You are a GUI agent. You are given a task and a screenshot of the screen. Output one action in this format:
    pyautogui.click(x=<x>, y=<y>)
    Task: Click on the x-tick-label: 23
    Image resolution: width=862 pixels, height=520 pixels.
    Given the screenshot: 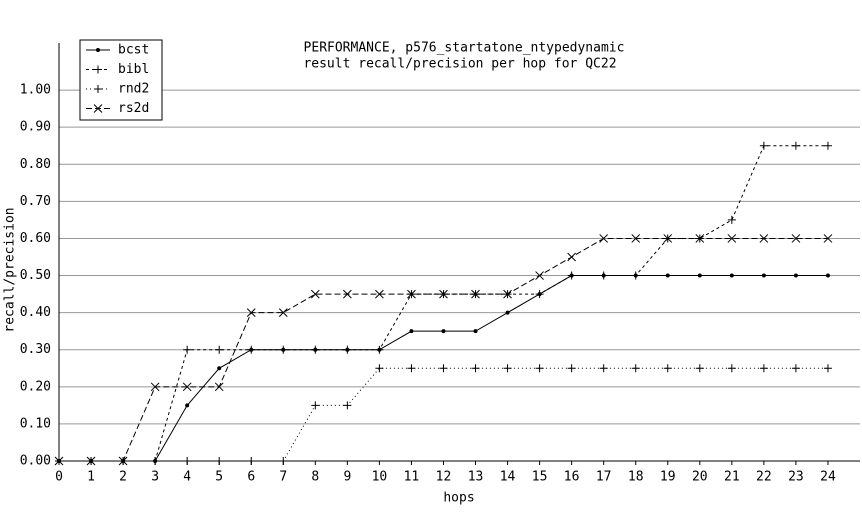 What is the action you would take?
    pyautogui.click(x=796, y=477)
    